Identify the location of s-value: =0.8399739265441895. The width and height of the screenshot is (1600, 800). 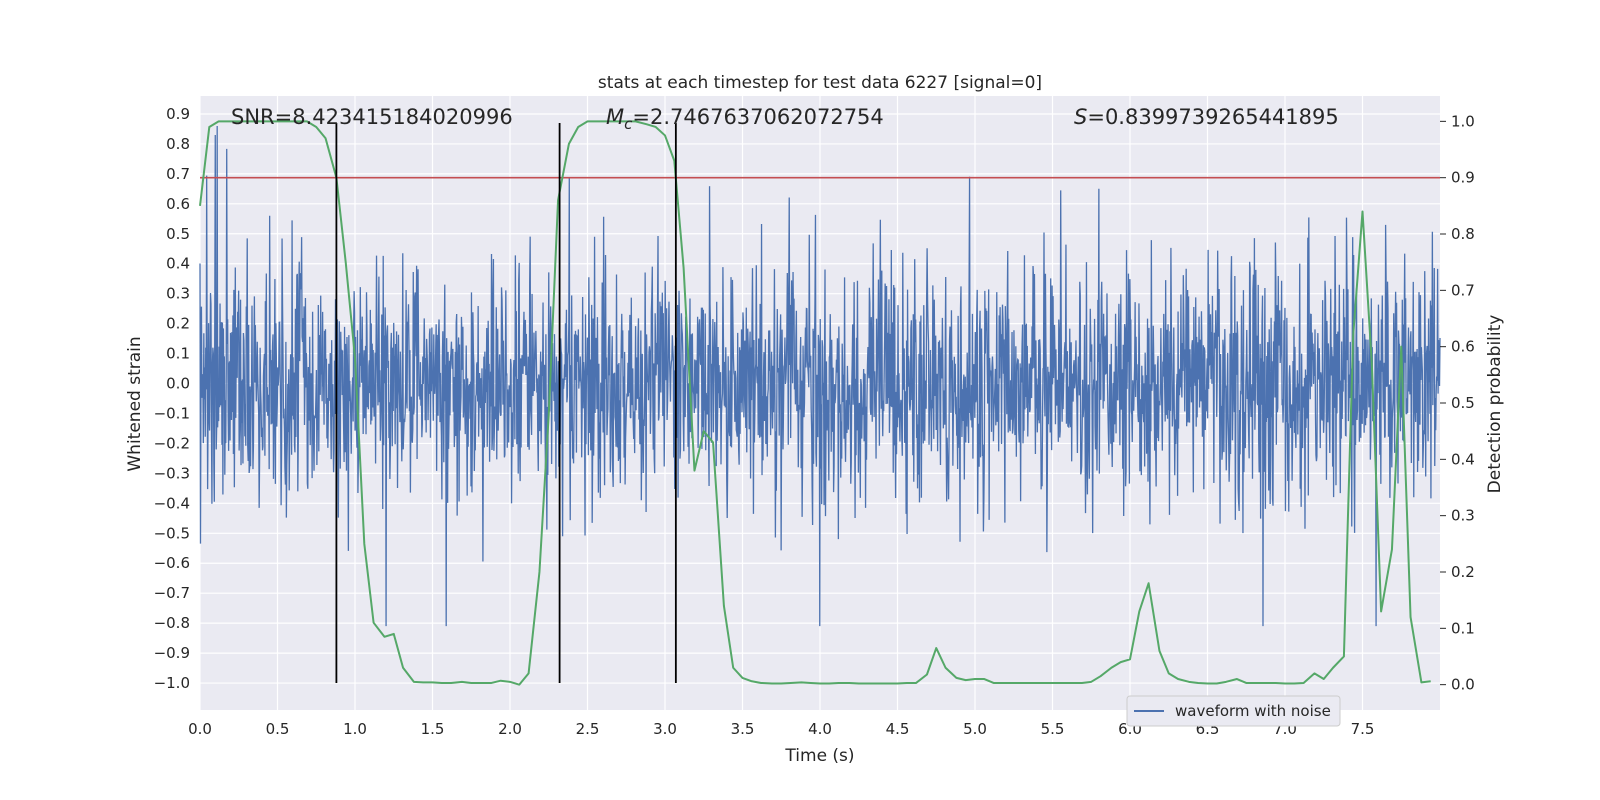
(1212, 117).